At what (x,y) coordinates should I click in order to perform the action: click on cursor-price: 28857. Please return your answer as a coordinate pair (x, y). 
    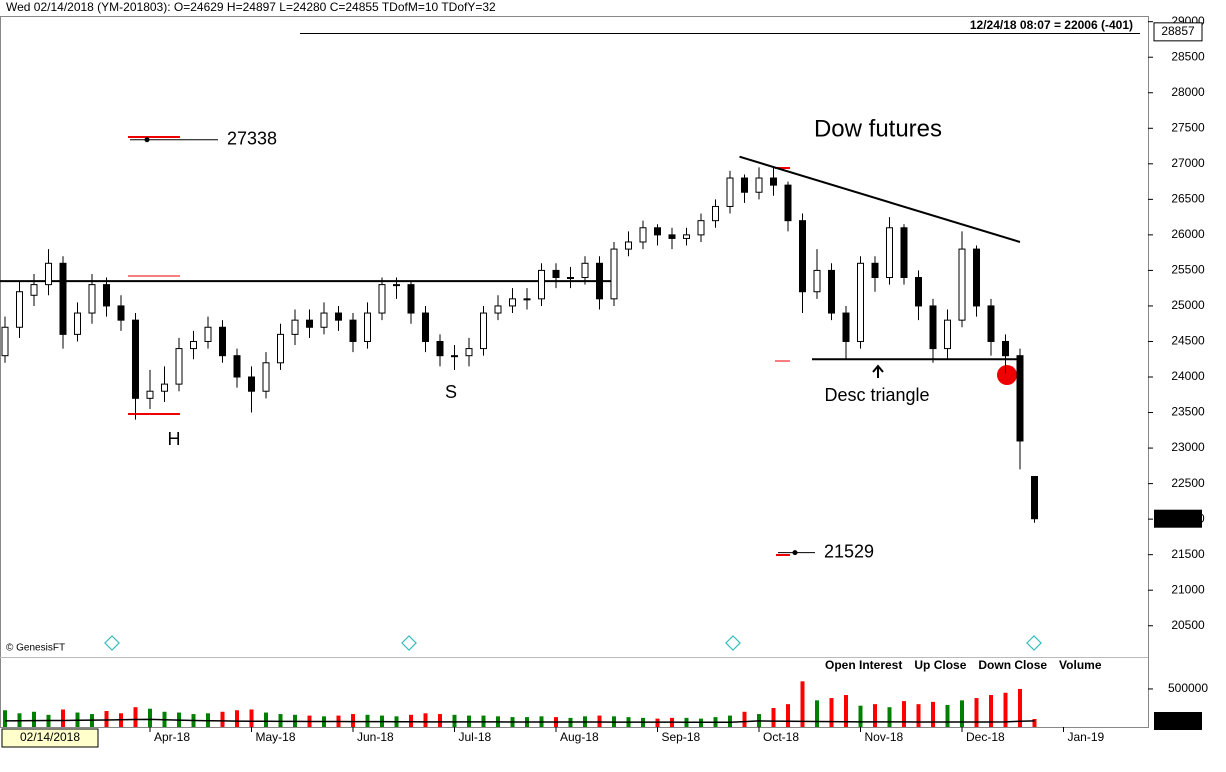
    Looking at the image, I should click on (1178, 31).